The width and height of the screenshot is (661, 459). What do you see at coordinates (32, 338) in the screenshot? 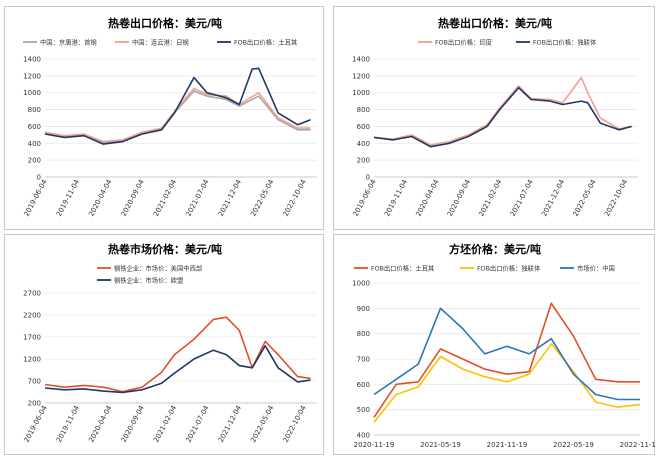
I see `y-tick-label: 1700` at bounding box center [32, 338].